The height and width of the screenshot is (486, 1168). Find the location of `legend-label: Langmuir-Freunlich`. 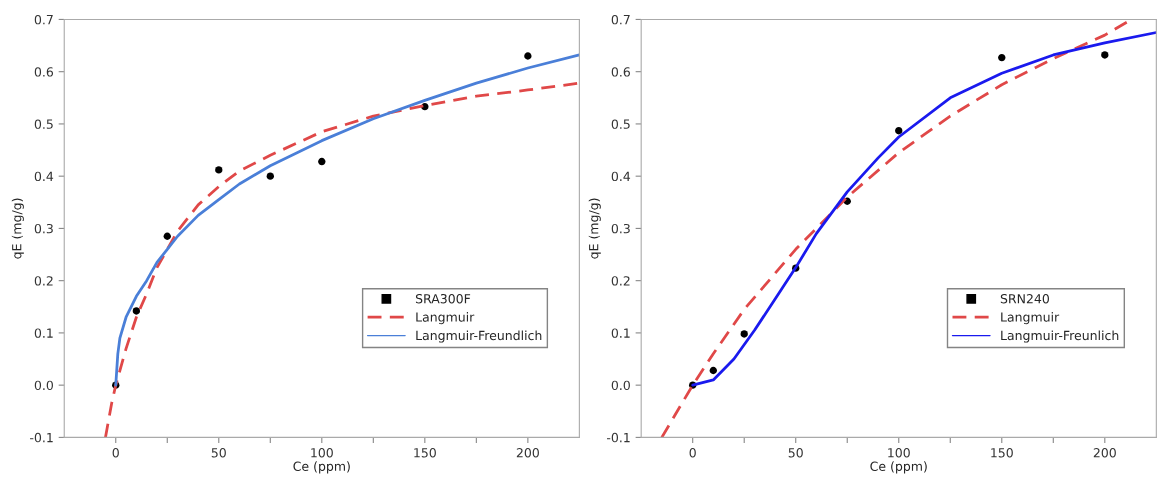

legend-label: Langmuir-Freunlich is located at coordinates (1060, 336).